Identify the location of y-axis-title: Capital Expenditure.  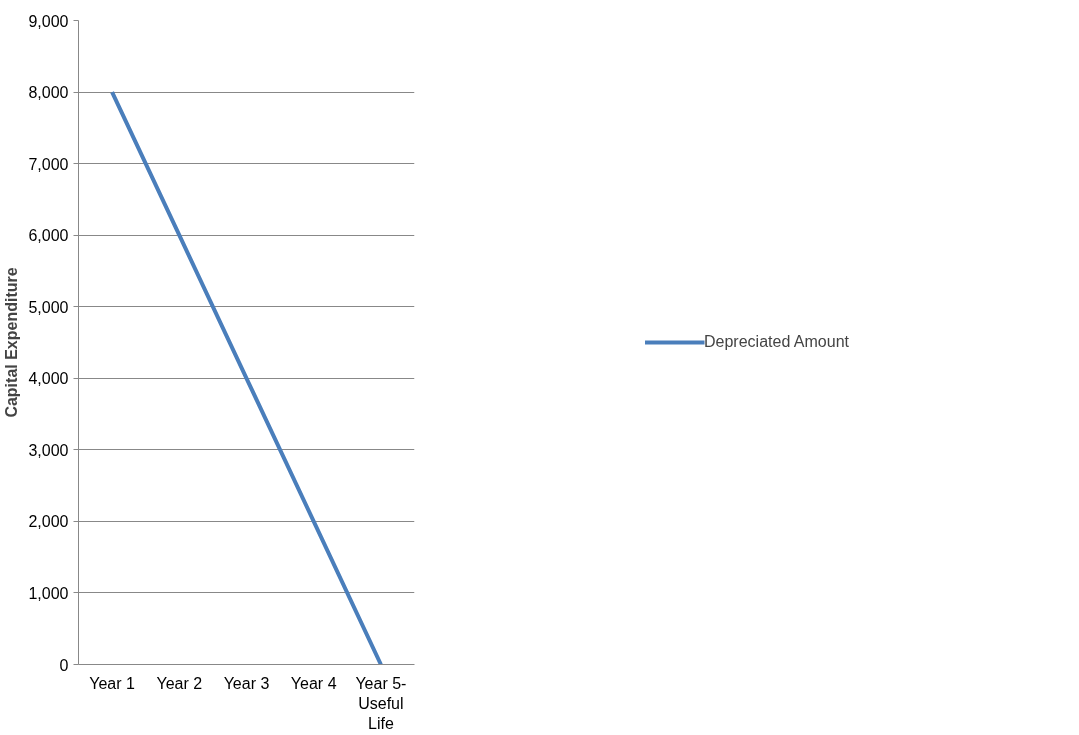
(12, 342).